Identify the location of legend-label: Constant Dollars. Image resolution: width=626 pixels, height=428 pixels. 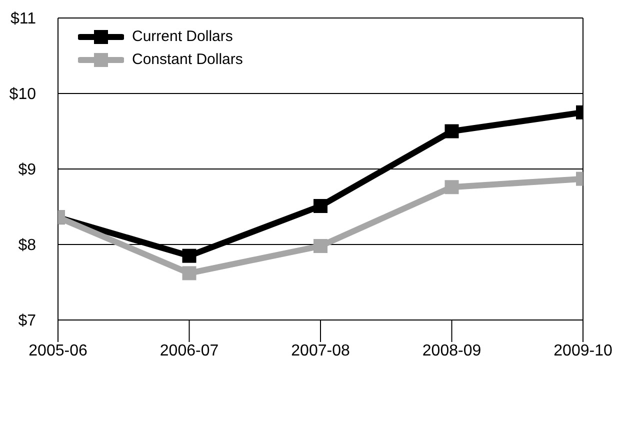
(187, 59).